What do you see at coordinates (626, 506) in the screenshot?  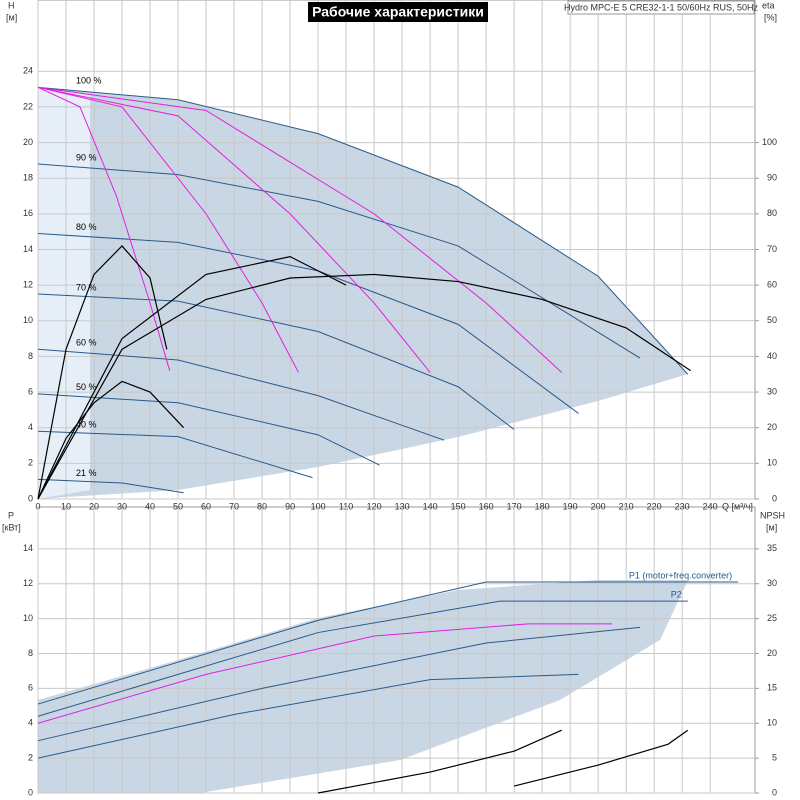 I see `x-tick-label: 210` at bounding box center [626, 506].